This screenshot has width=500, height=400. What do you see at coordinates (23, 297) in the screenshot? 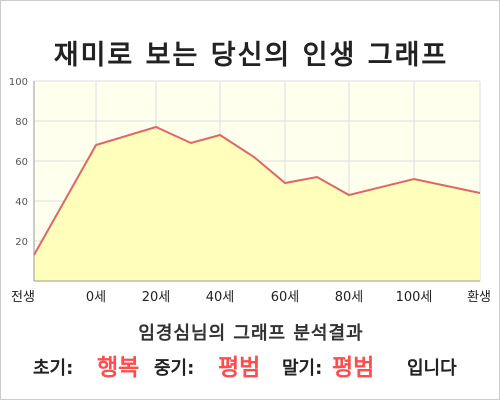
I see `x-tick-label: 전생` at bounding box center [23, 297].